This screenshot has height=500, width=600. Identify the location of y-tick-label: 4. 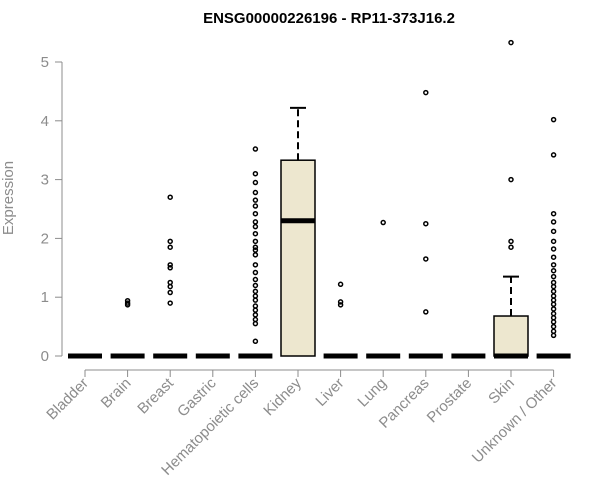
(45, 121).